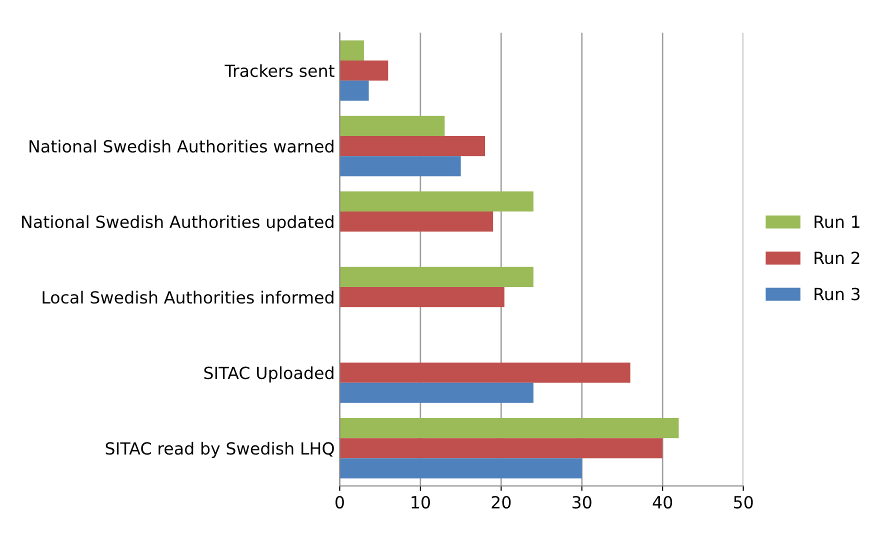  What do you see at coordinates (837, 222) in the screenshot?
I see `legend-label: Run 1` at bounding box center [837, 222].